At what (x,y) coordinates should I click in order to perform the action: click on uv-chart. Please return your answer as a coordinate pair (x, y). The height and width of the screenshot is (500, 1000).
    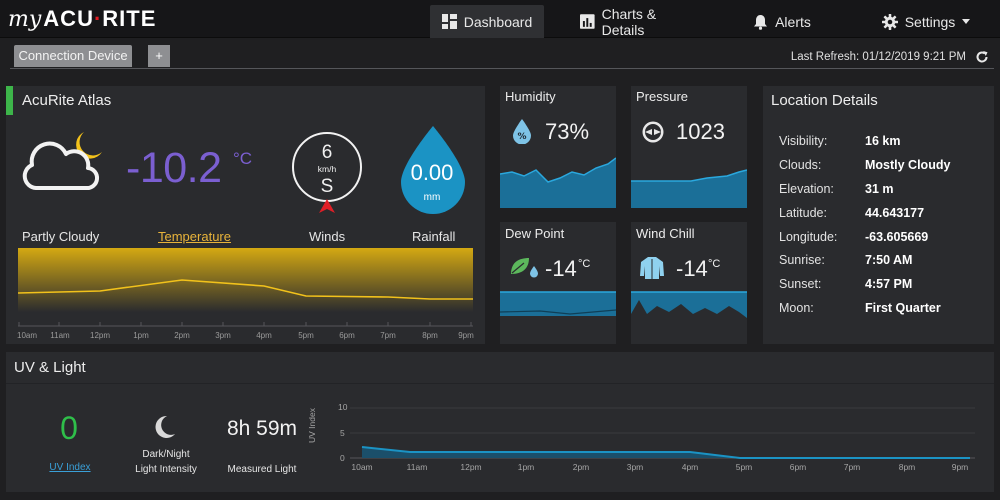
    Looking at the image, I should click on (662, 433).